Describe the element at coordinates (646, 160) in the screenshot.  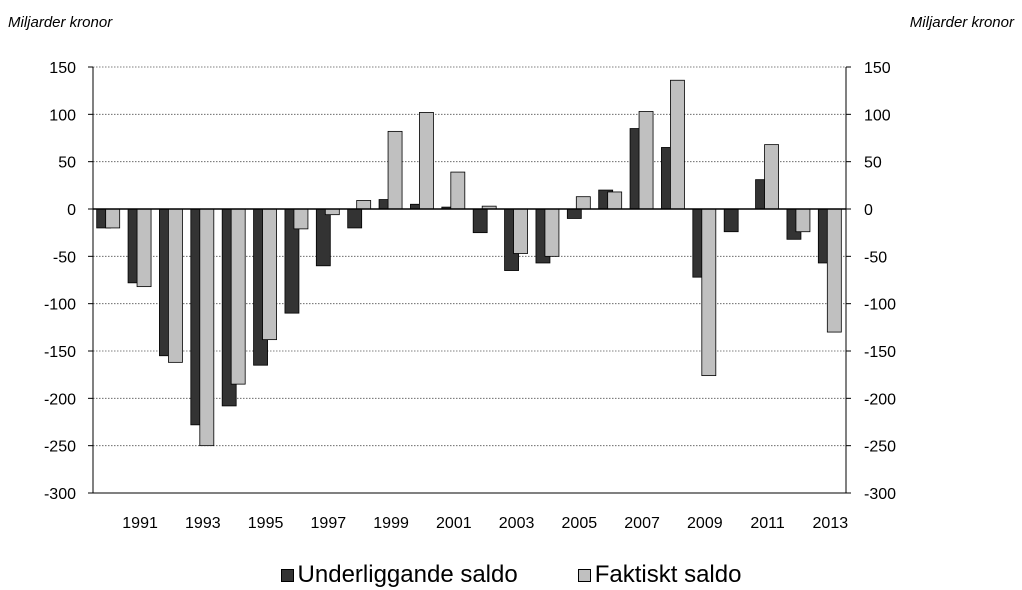
I see `bar-faktiskt-2007` at that location.